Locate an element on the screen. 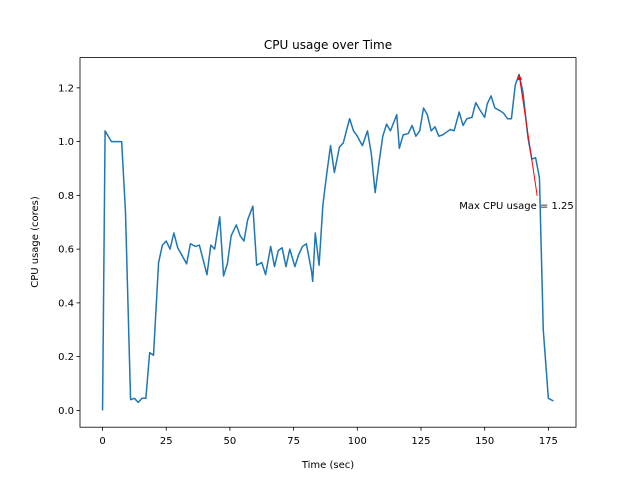 This screenshot has width=640, height=480. x-tick-label: 75 is located at coordinates (293, 441).